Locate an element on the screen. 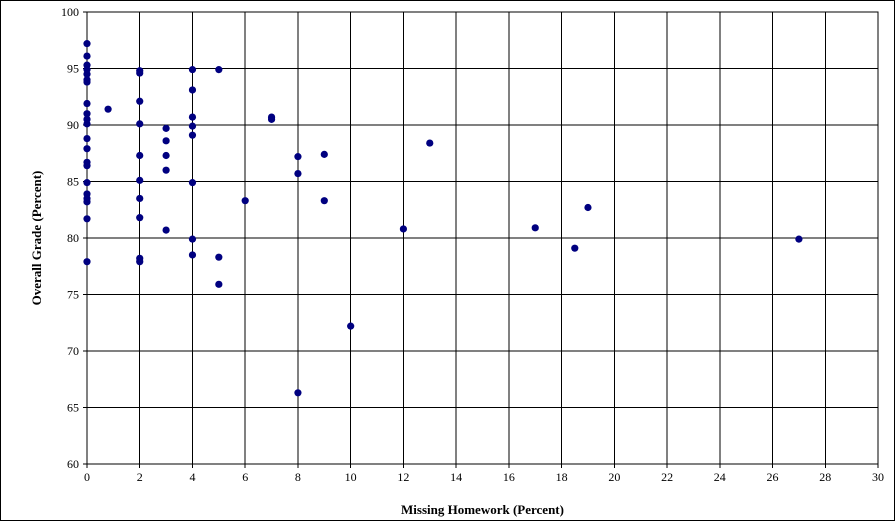  x-tick-label: 0 is located at coordinates (87, 477).